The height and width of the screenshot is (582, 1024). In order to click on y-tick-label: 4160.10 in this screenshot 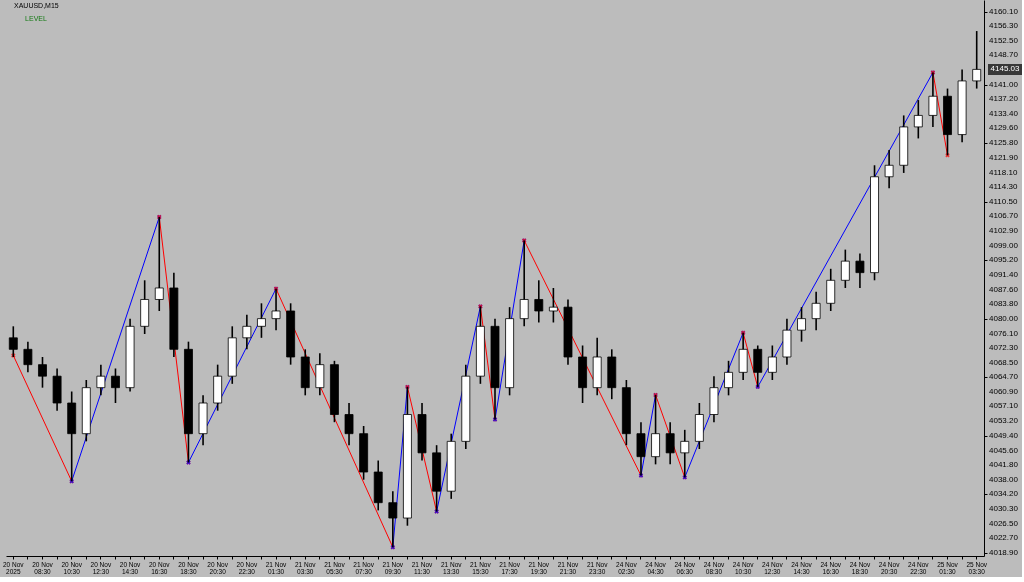, I will do `click(1004, 11)`.